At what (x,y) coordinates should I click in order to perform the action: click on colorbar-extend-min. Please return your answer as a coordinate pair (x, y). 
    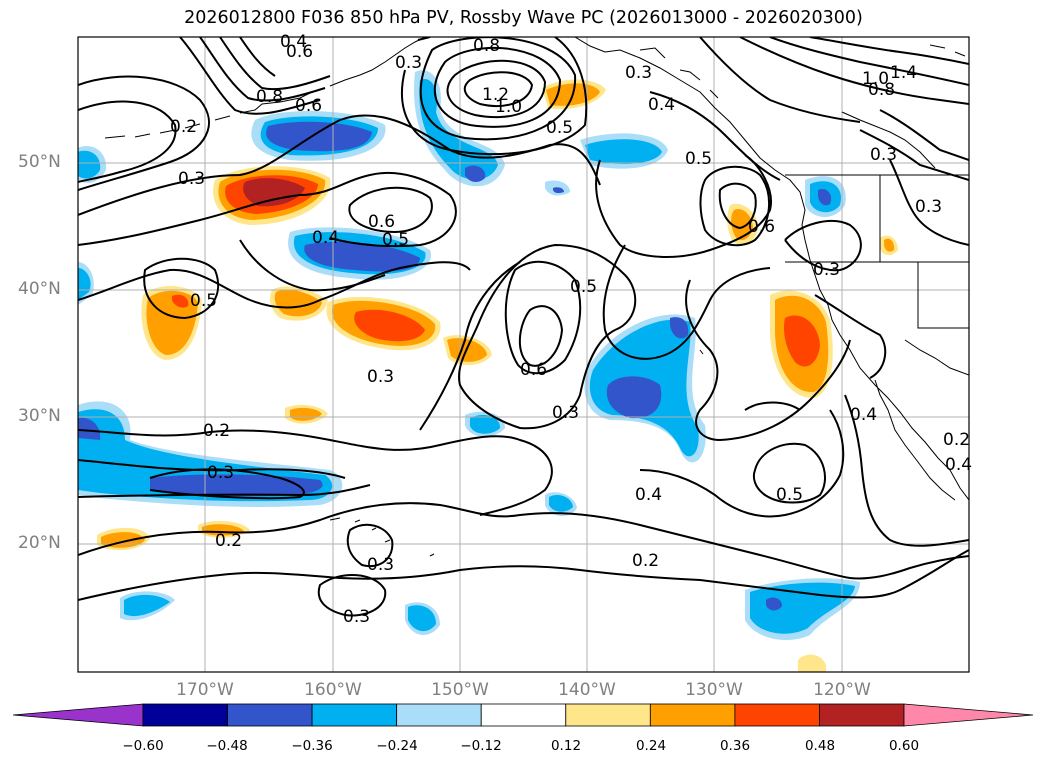
    Looking at the image, I should click on (78, 715).